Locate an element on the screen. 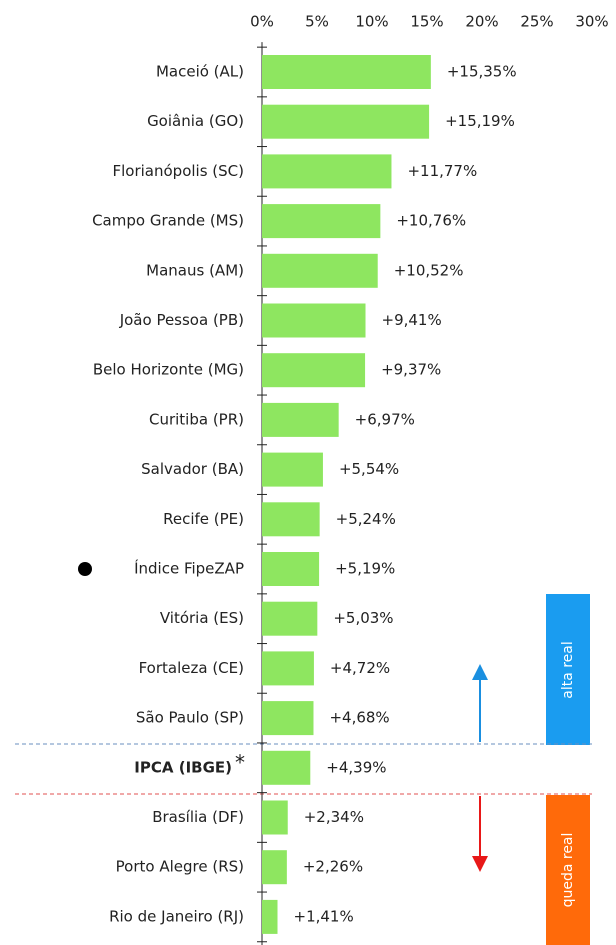  down-box is located at coordinates (568, 870).